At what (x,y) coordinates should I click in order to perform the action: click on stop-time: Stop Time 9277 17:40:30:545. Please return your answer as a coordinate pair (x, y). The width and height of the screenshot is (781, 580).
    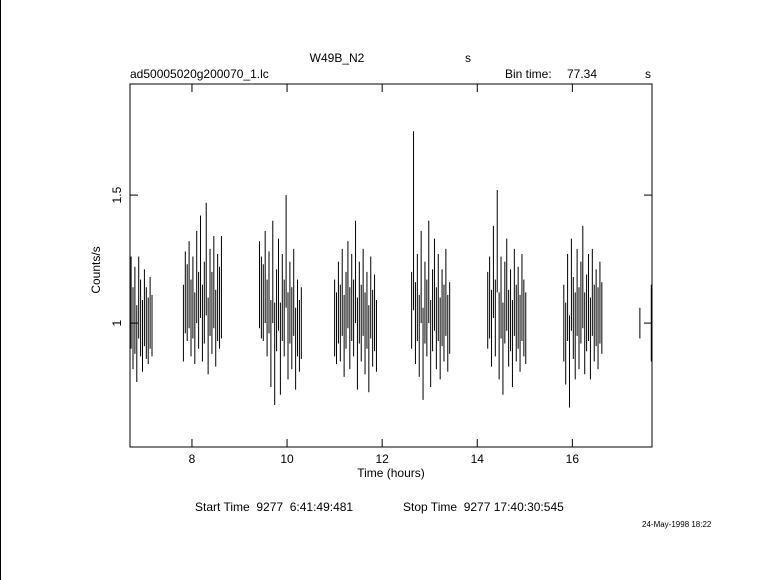
    Looking at the image, I should click on (483, 507).